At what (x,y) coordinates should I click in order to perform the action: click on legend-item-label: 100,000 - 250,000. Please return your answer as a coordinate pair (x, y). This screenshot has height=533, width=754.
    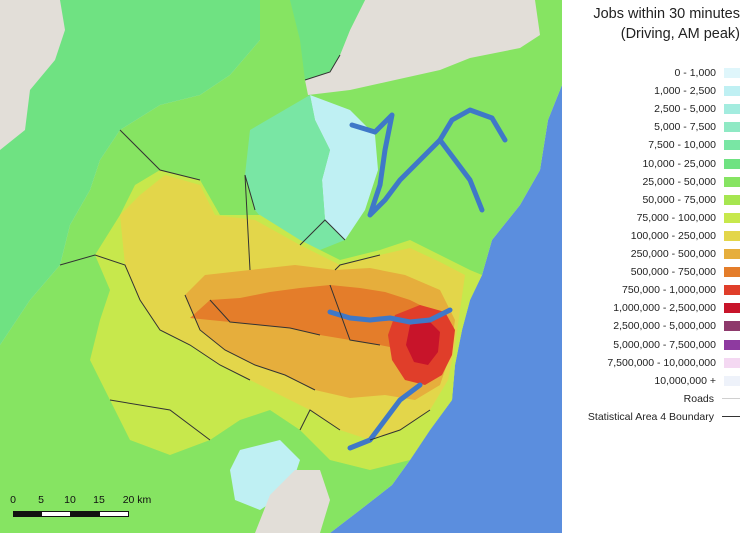
    Looking at the image, I should click on (673, 235).